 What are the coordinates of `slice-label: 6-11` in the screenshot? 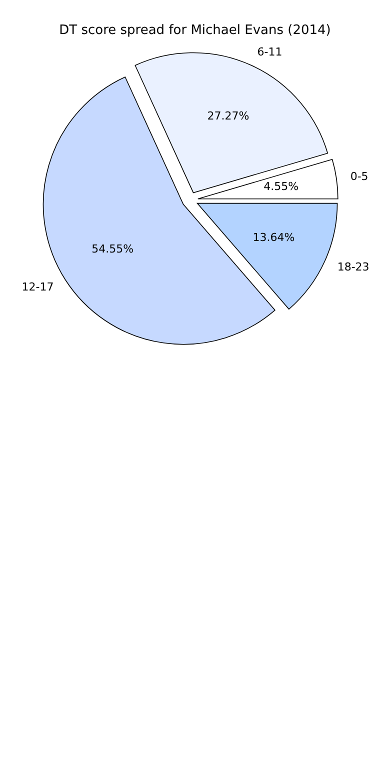 It's located at (269, 52).